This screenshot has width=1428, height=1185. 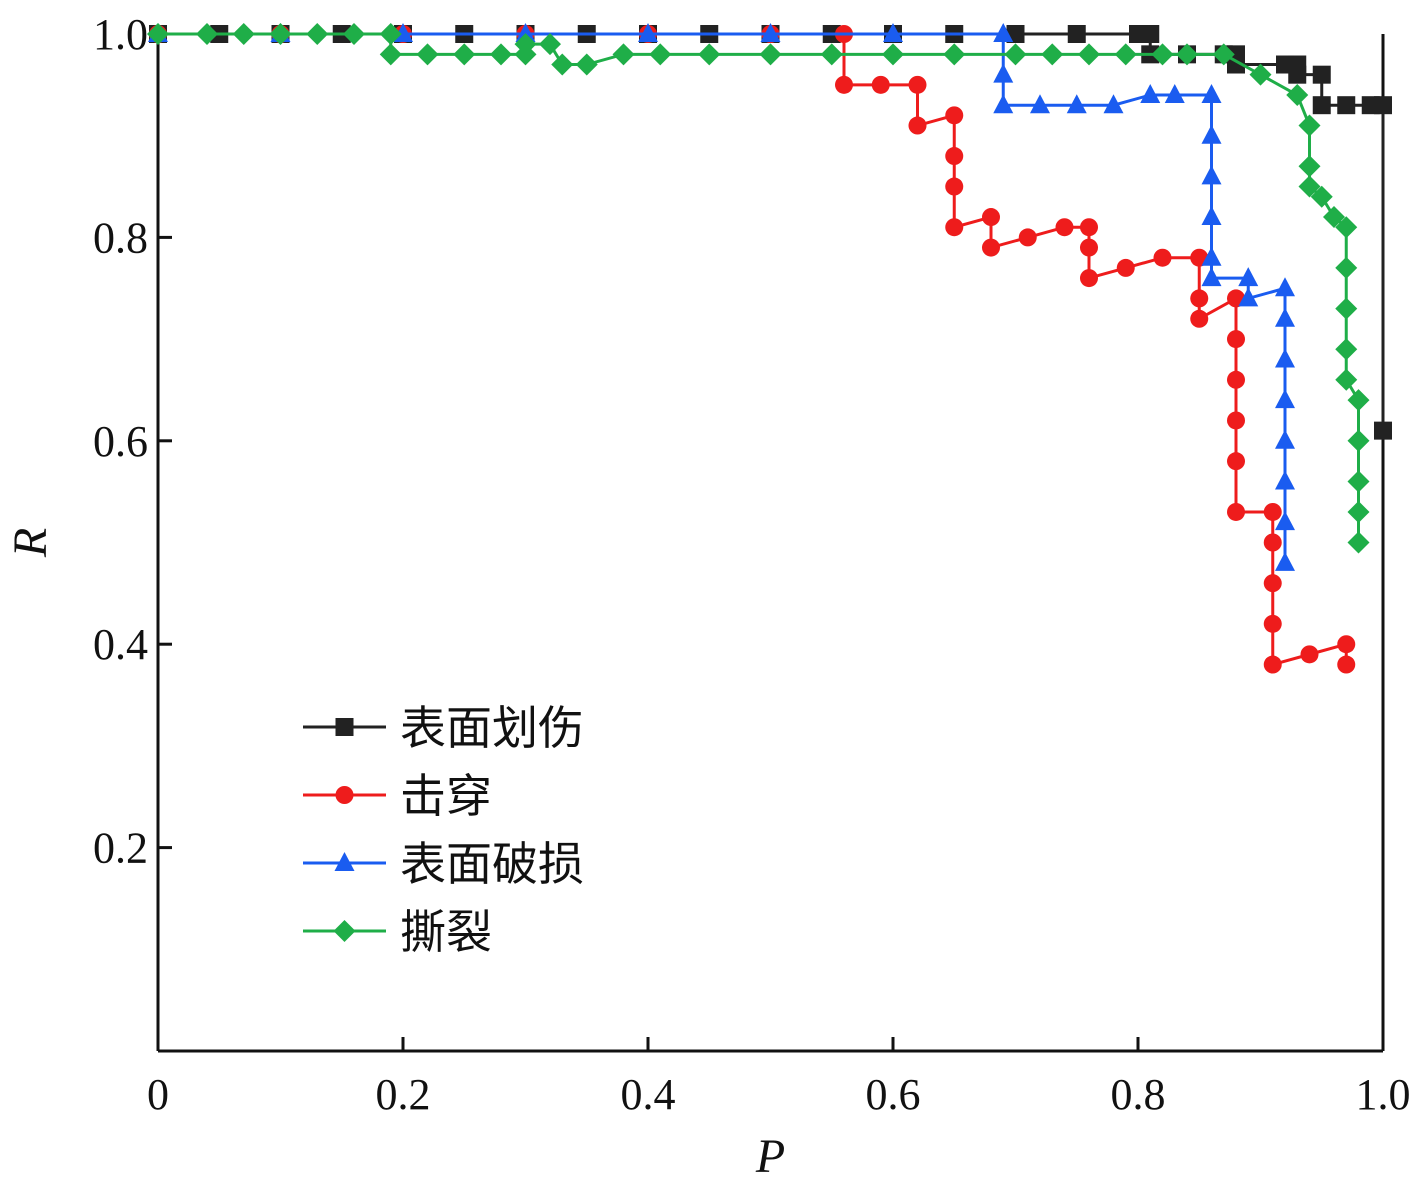 What do you see at coordinates (492, 728) in the screenshot?
I see `legend-label: 表面划伤` at bounding box center [492, 728].